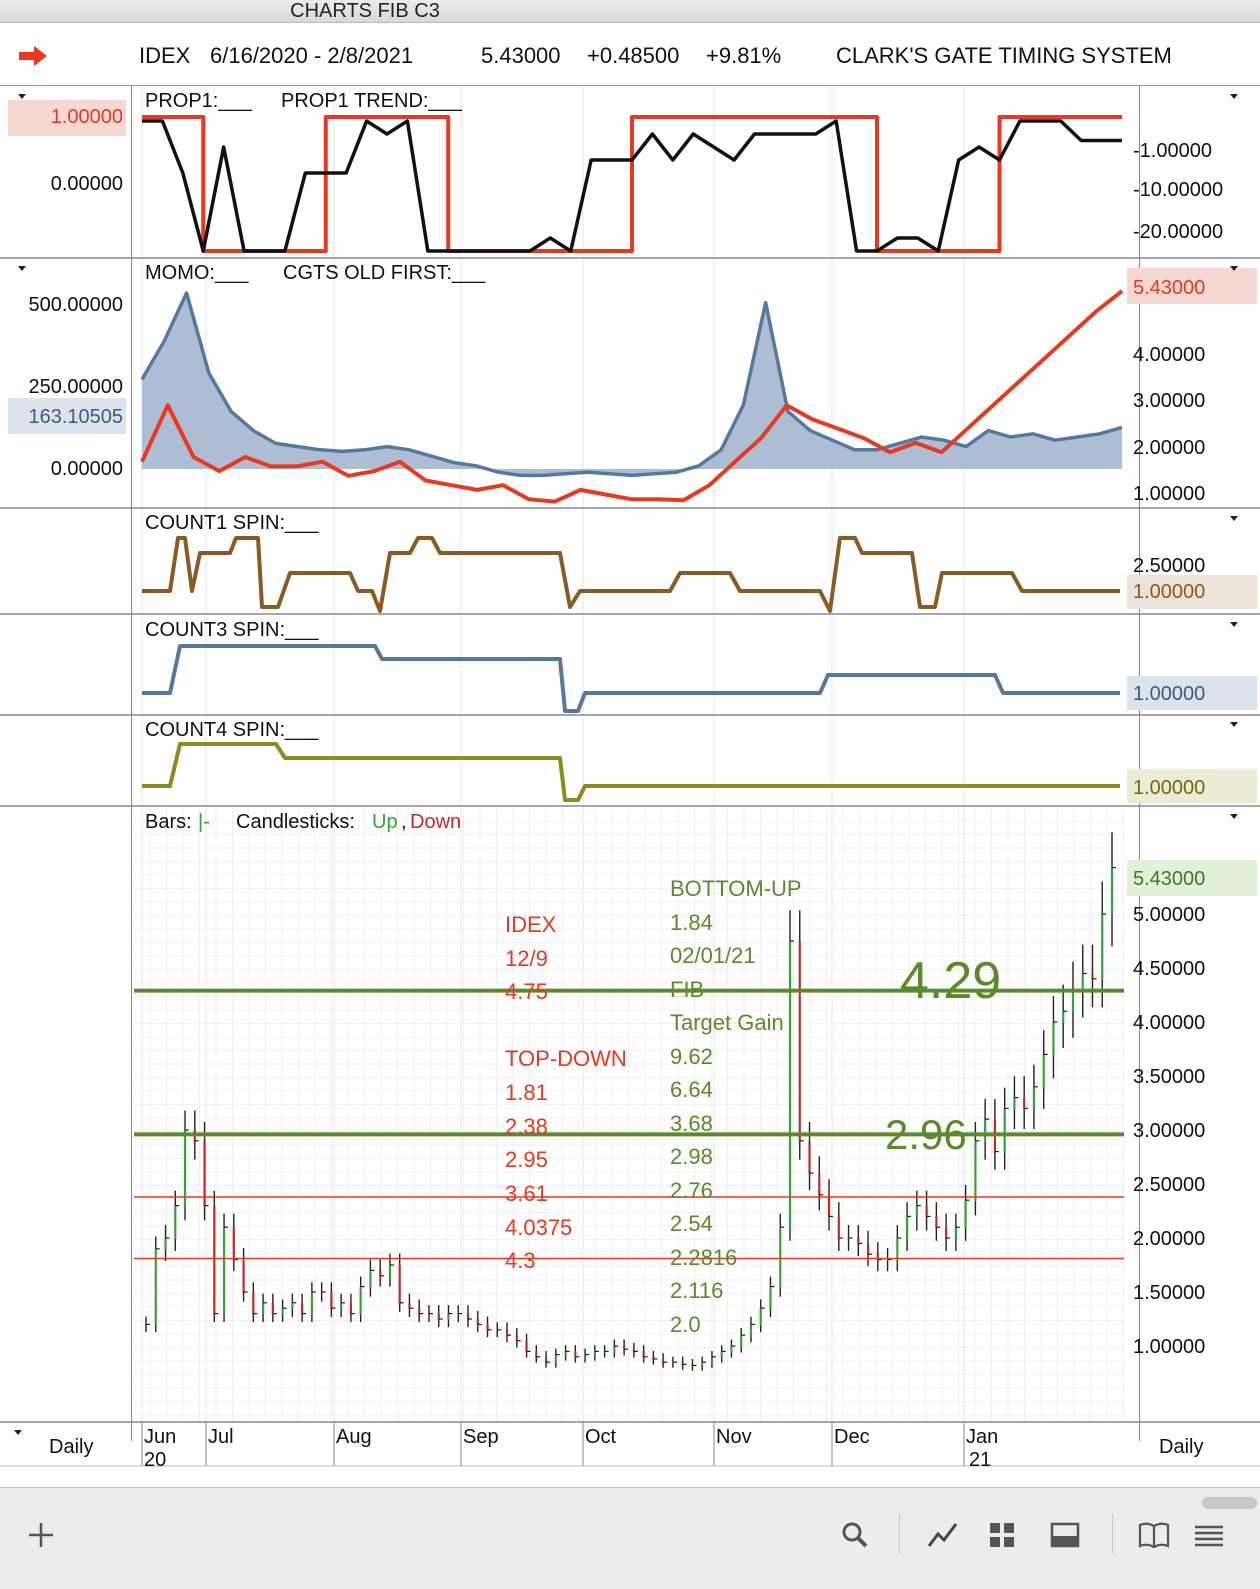 The height and width of the screenshot is (1589, 1260). I want to click on add-icon, so click(41, 1535).